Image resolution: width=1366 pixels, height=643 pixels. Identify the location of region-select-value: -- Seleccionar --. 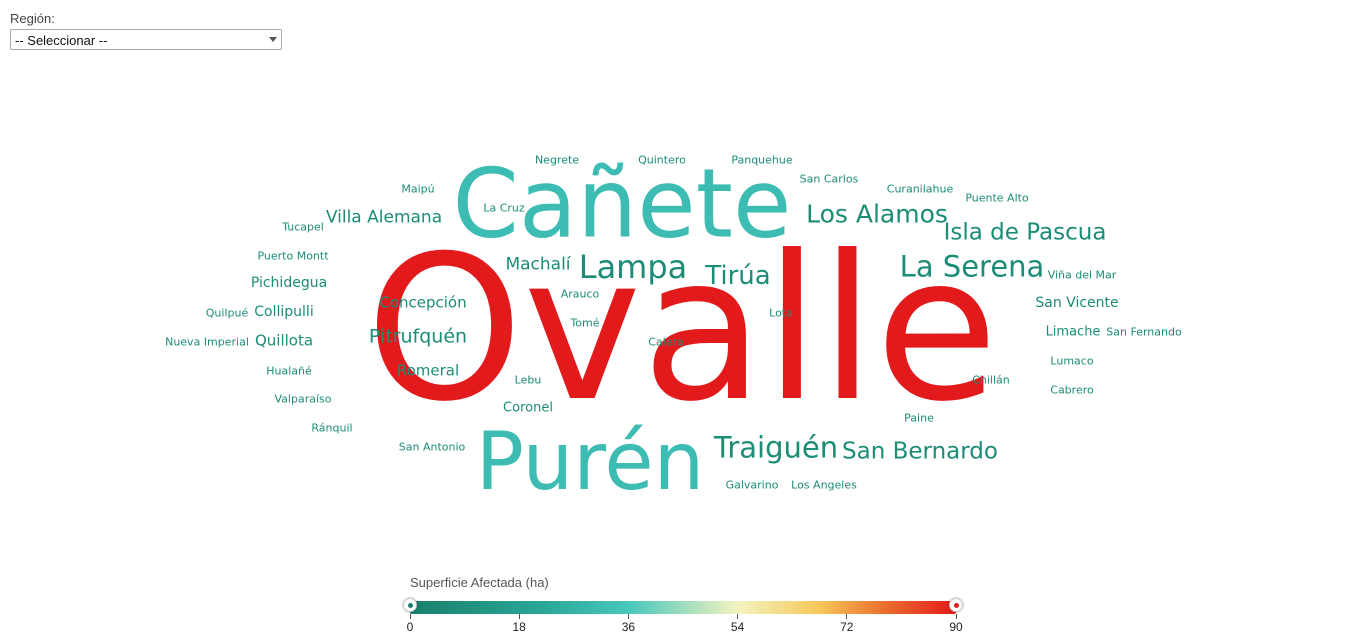
(61, 40).